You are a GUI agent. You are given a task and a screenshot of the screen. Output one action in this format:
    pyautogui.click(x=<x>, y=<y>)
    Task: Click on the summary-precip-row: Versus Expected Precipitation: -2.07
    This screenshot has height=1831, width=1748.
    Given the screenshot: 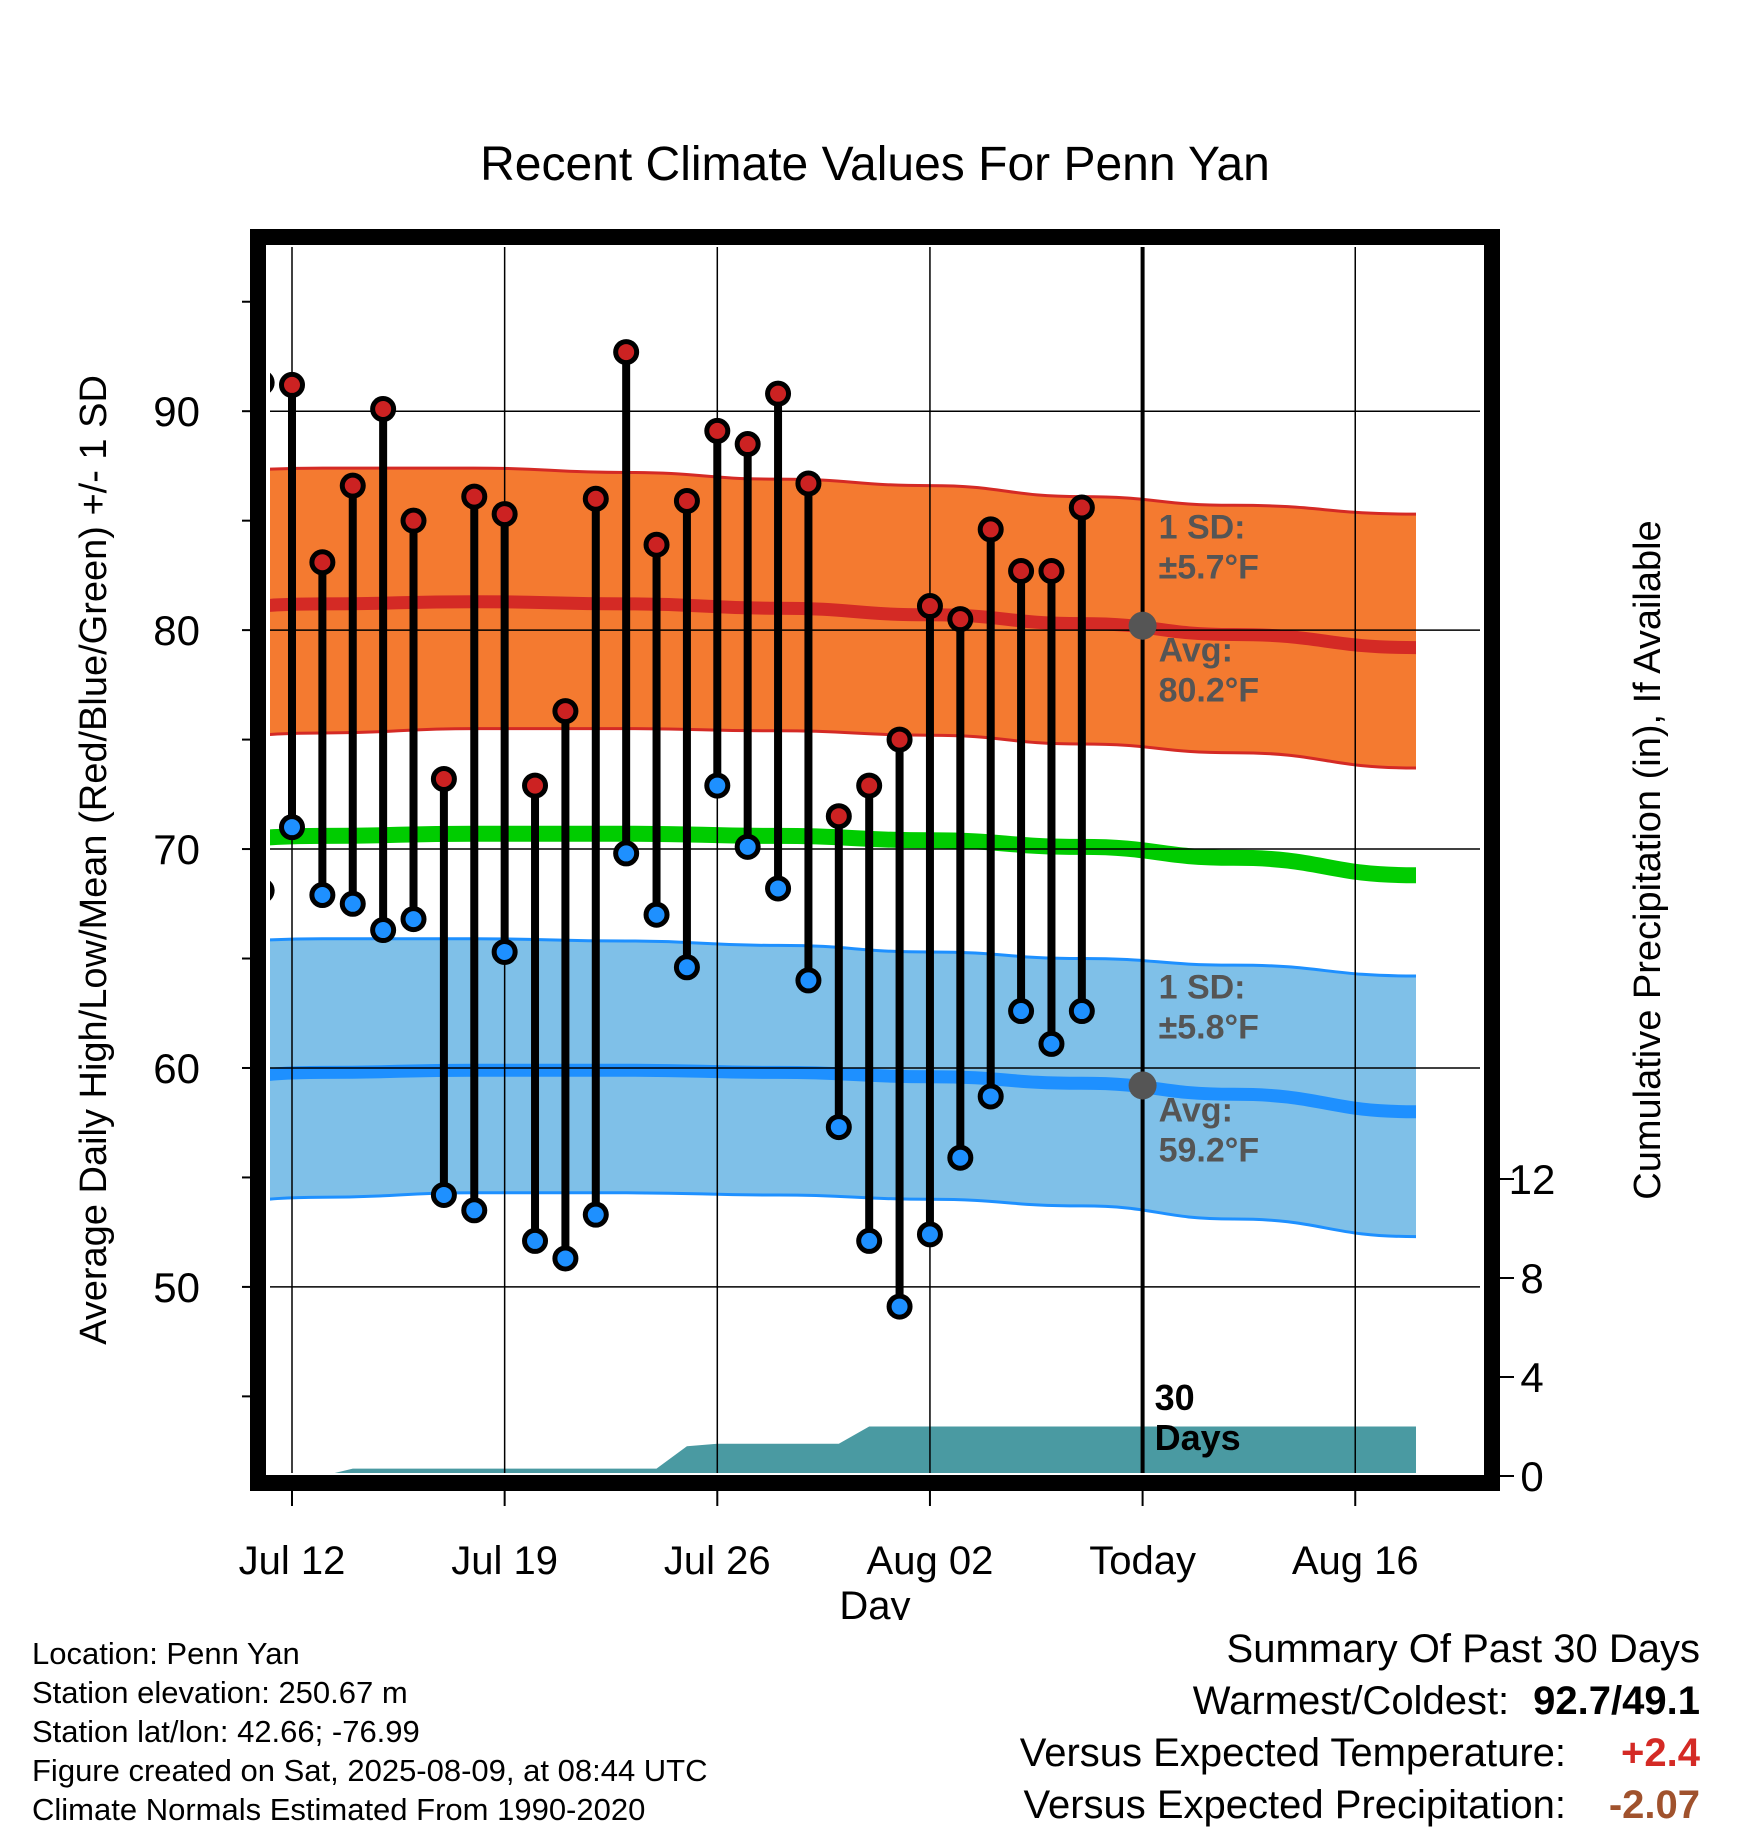 What is the action you would take?
    pyautogui.click(x=1360, y=1805)
    